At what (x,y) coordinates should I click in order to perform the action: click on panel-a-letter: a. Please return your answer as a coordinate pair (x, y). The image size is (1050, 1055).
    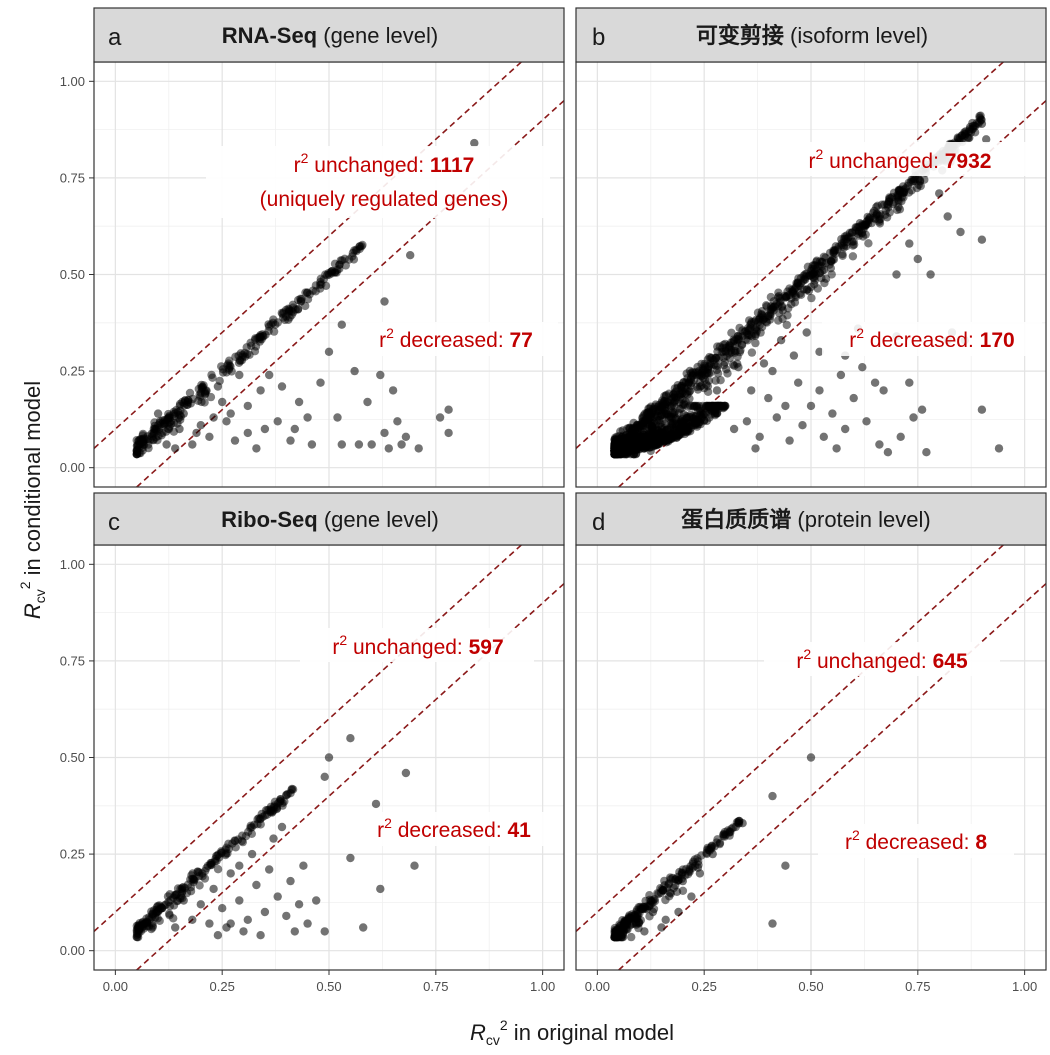
    Looking at the image, I should click on (115, 37).